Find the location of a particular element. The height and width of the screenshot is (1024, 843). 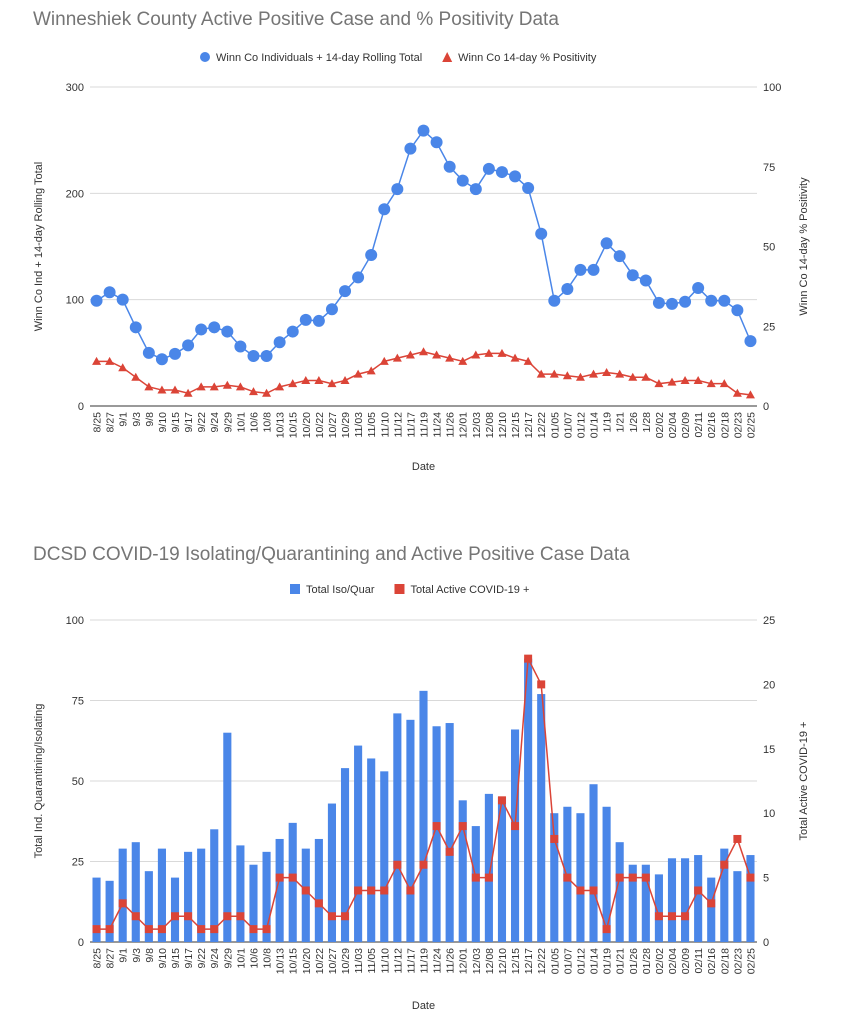

x-tick-label: 10/29 is located at coordinates (346, 961).